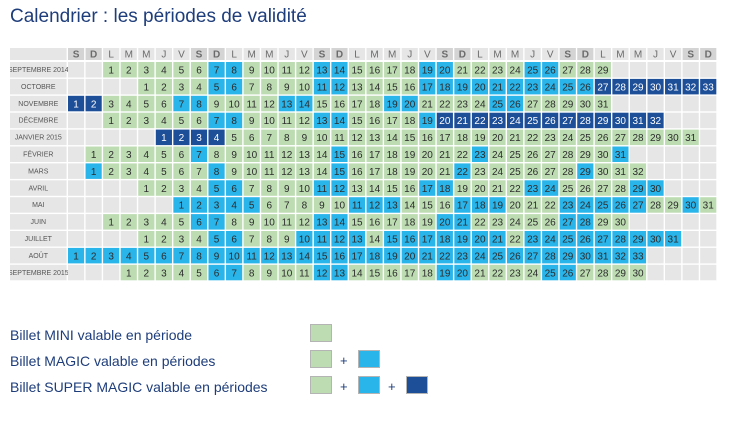  Describe the element at coordinates (252, 87) in the screenshot. I see `day-number: 7` at that location.